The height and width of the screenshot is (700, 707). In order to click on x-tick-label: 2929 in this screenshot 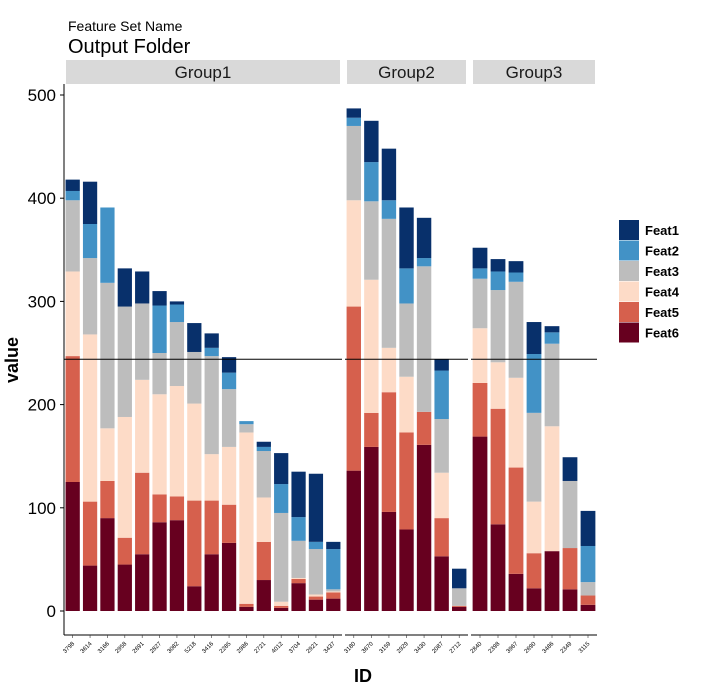, I will do `click(403, 648)`.